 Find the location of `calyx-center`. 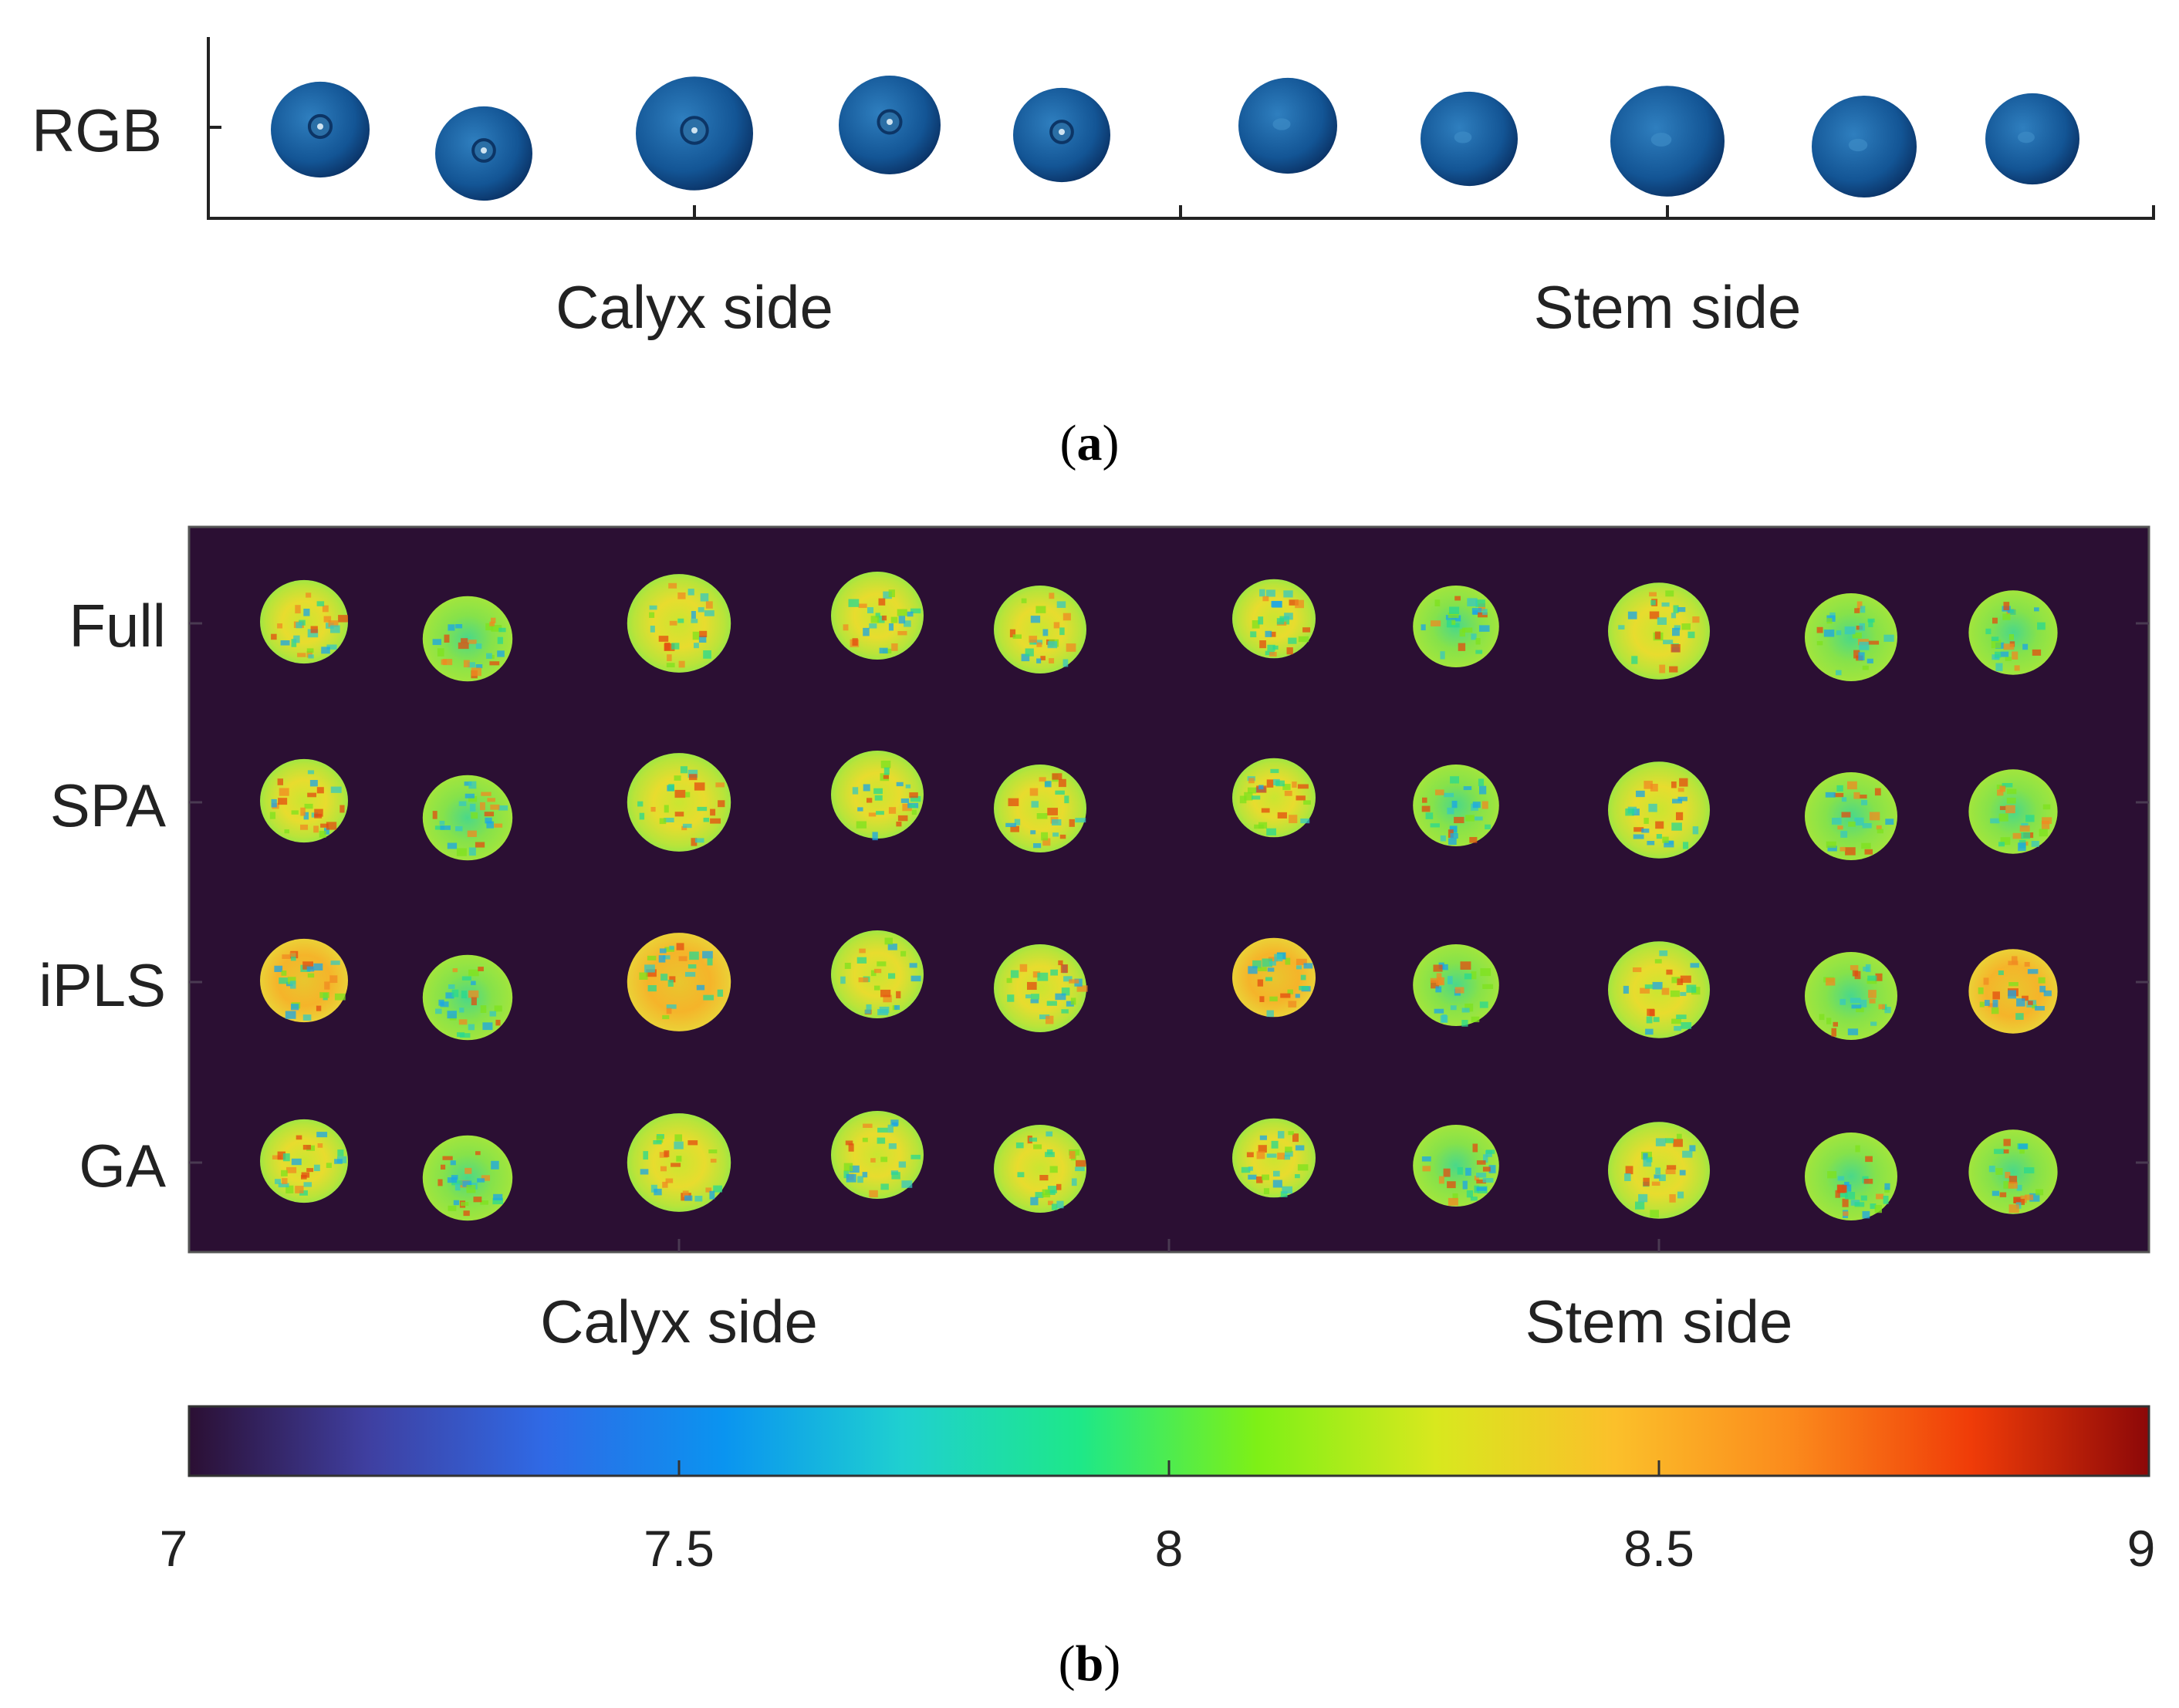

calyx-center is located at coordinates (484, 151).